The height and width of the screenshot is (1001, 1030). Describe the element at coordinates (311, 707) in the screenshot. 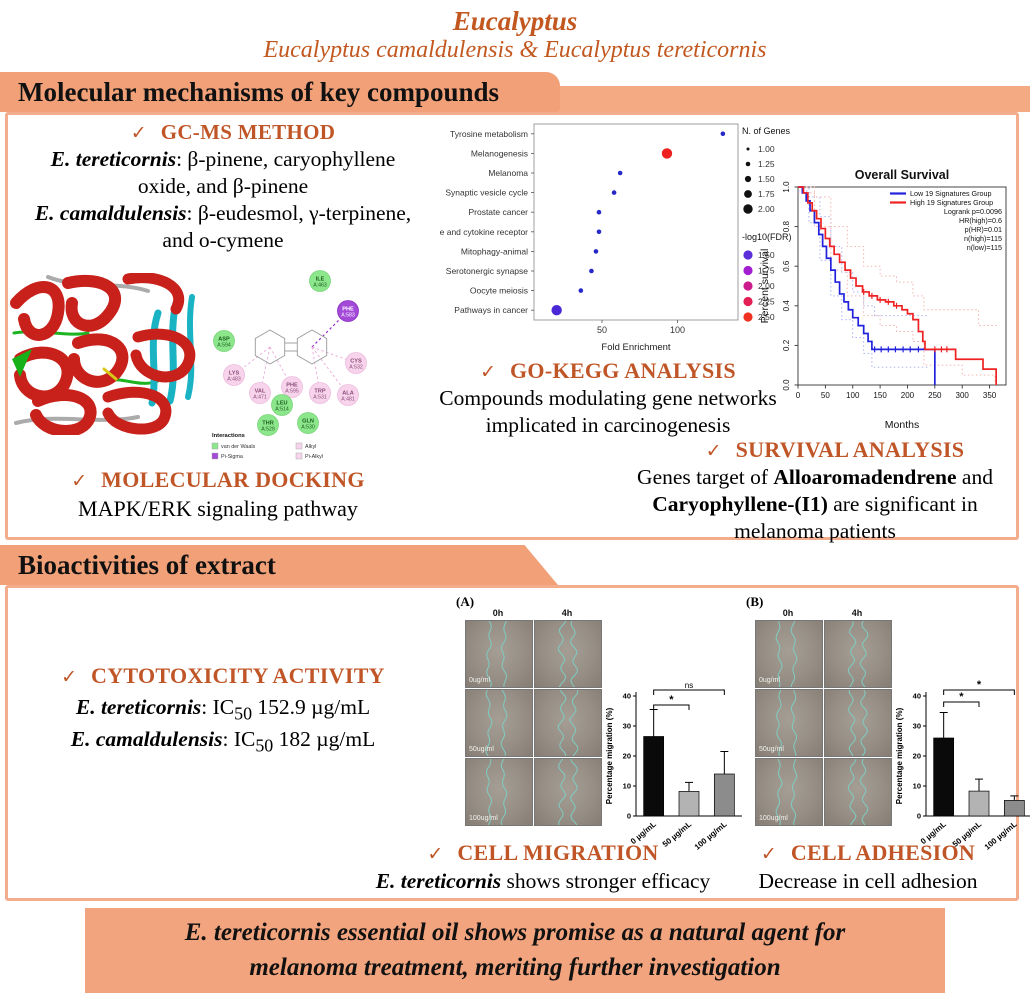

I see `cytotoxicity-l1-value: 152.9 µg/mL` at that location.